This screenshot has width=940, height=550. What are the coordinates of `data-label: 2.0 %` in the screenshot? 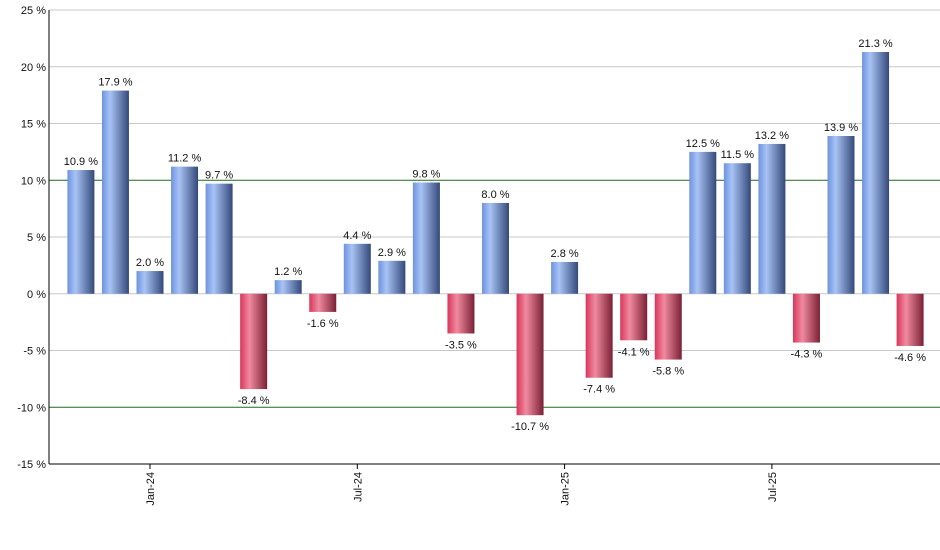 It's located at (150, 263).